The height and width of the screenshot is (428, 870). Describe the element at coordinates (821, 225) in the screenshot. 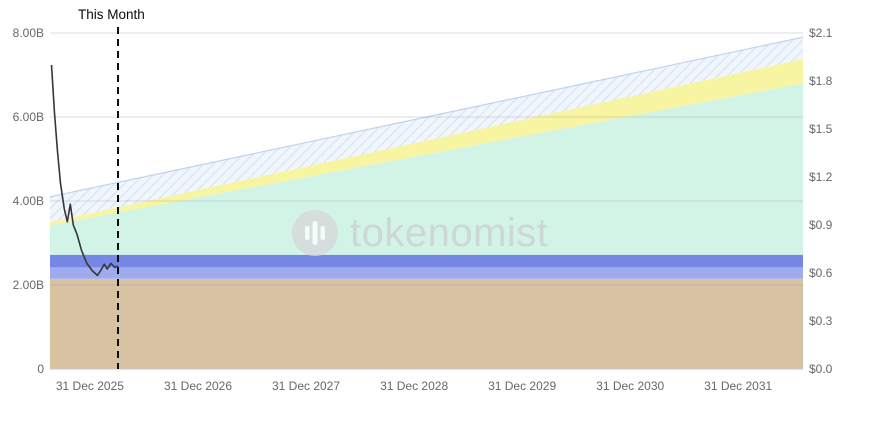

I see `right-axis-tick-label: $0.9` at that location.